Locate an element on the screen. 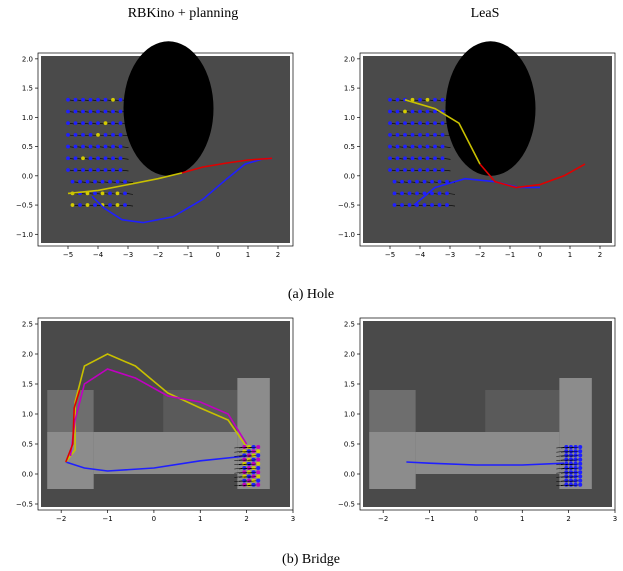  y-tick-label: −0.5 is located at coordinates (24, 505).